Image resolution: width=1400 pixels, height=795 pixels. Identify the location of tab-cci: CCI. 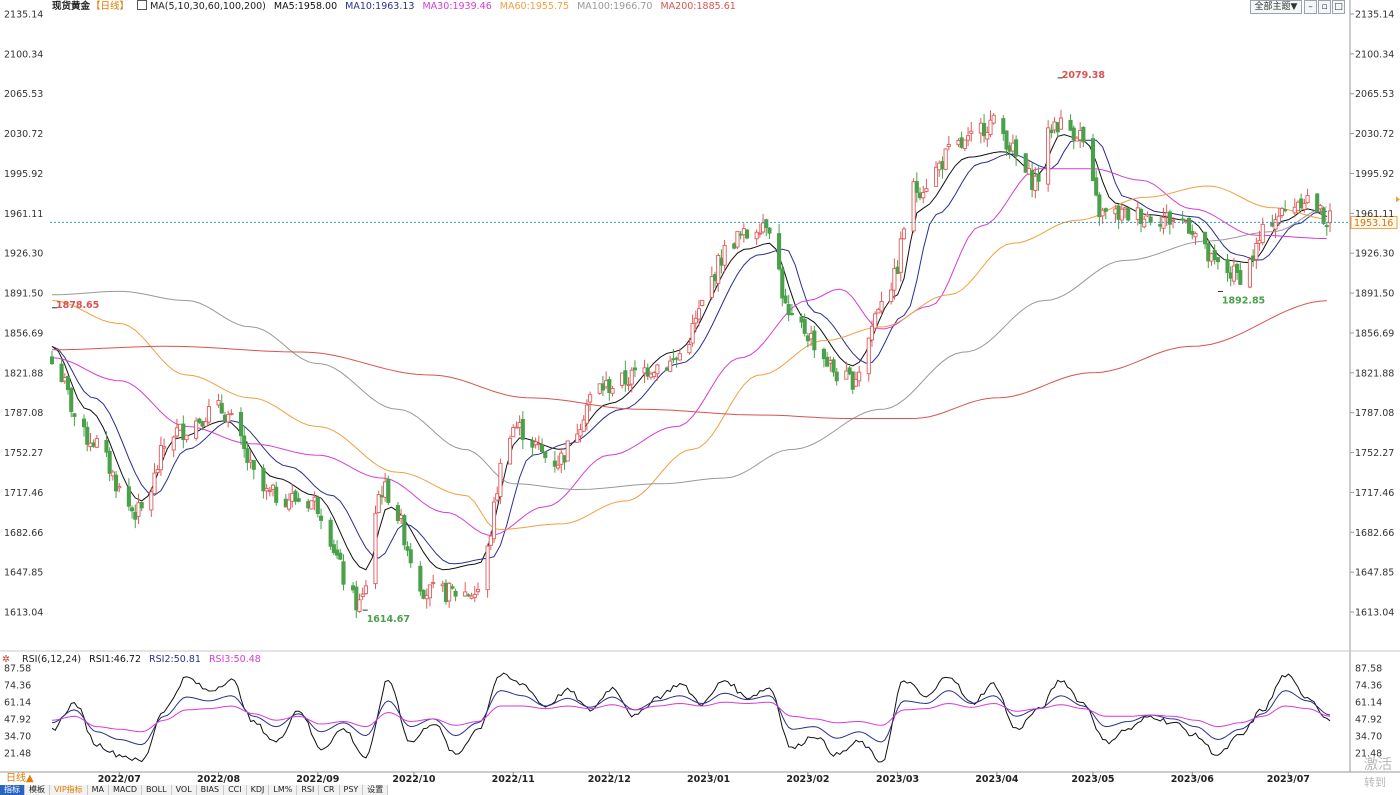
(235, 790).